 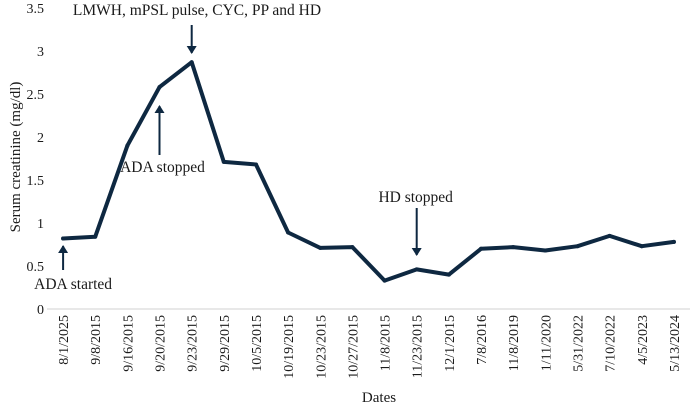 What do you see at coordinates (418, 346) in the screenshot?
I see `x-tick-label: 11/23/2015` at bounding box center [418, 346].